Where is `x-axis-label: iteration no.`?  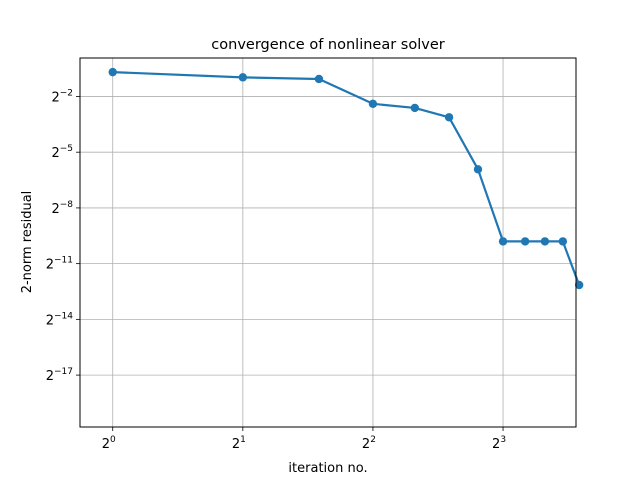
x-axis-label: iteration no. is located at coordinates (327, 468).